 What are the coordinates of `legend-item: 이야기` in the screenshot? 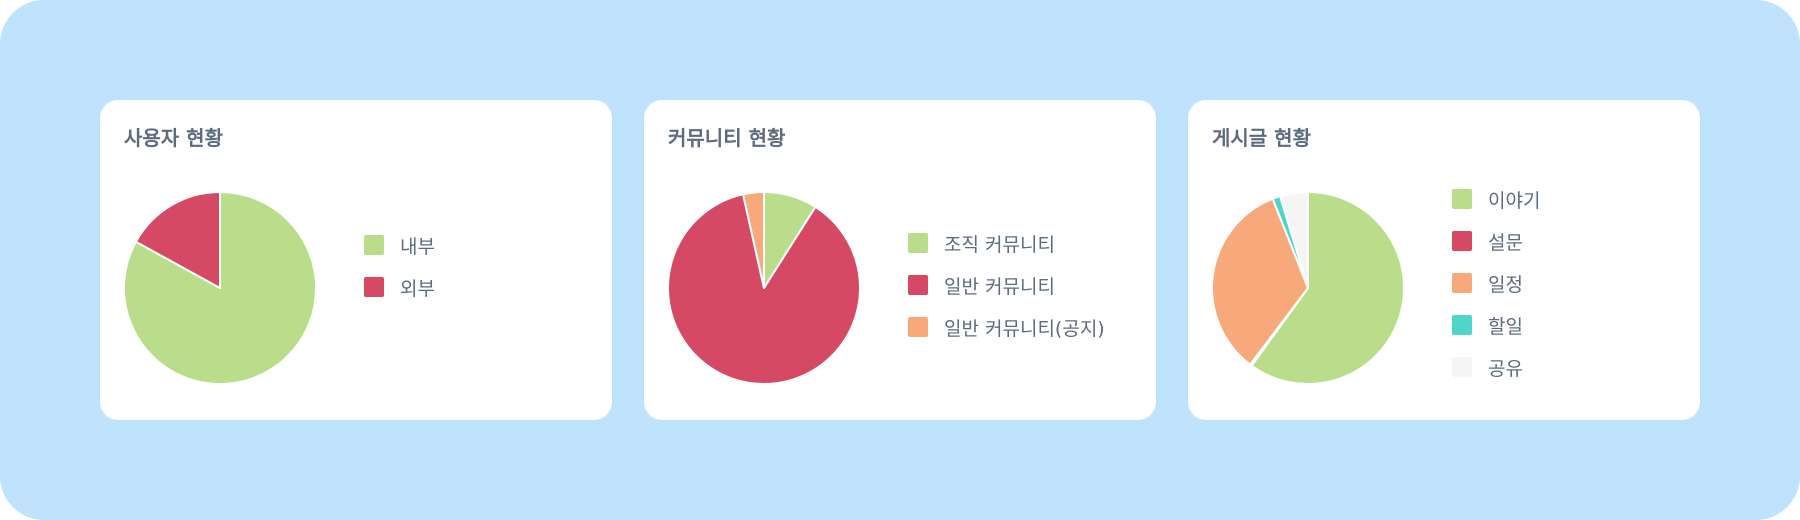 It's located at (1496, 199).